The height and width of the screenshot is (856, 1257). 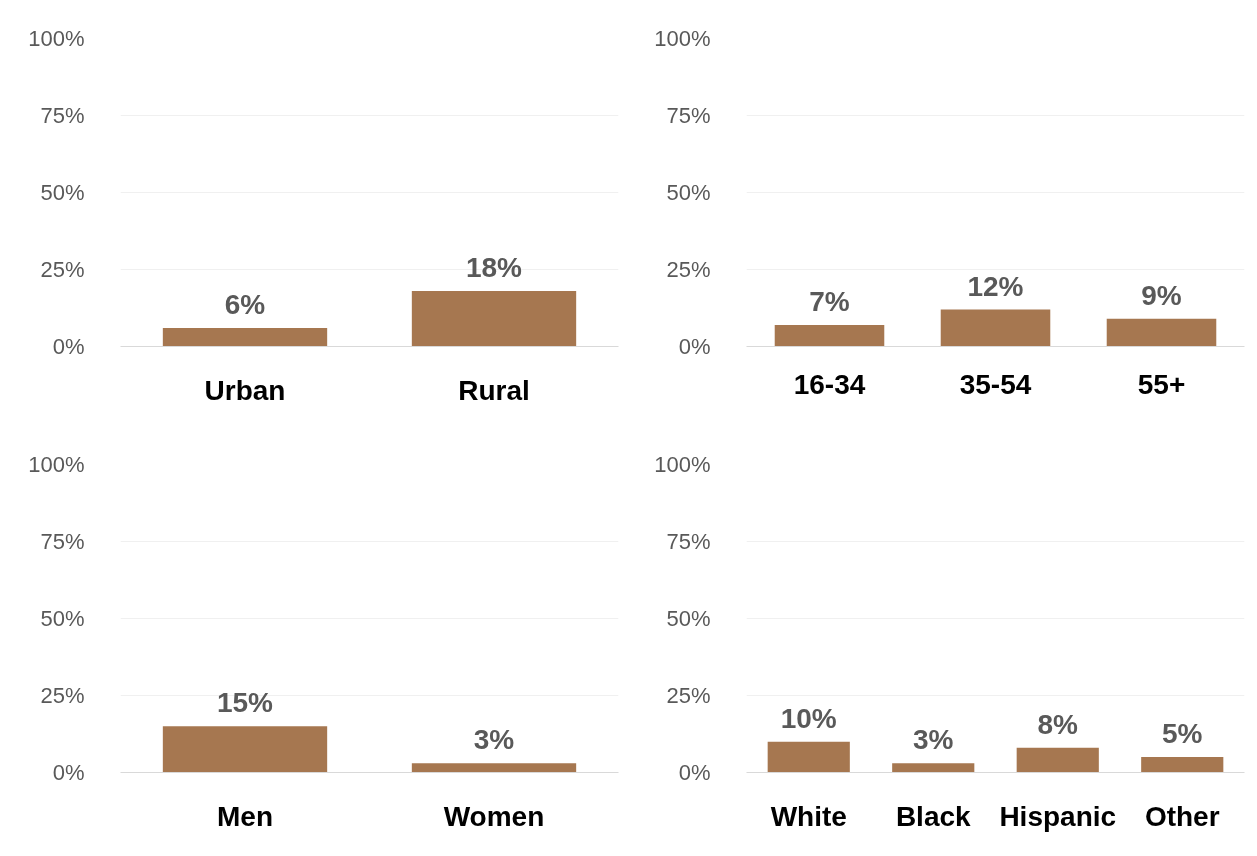 I want to click on data-label: 18%, so click(x=494, y=268).